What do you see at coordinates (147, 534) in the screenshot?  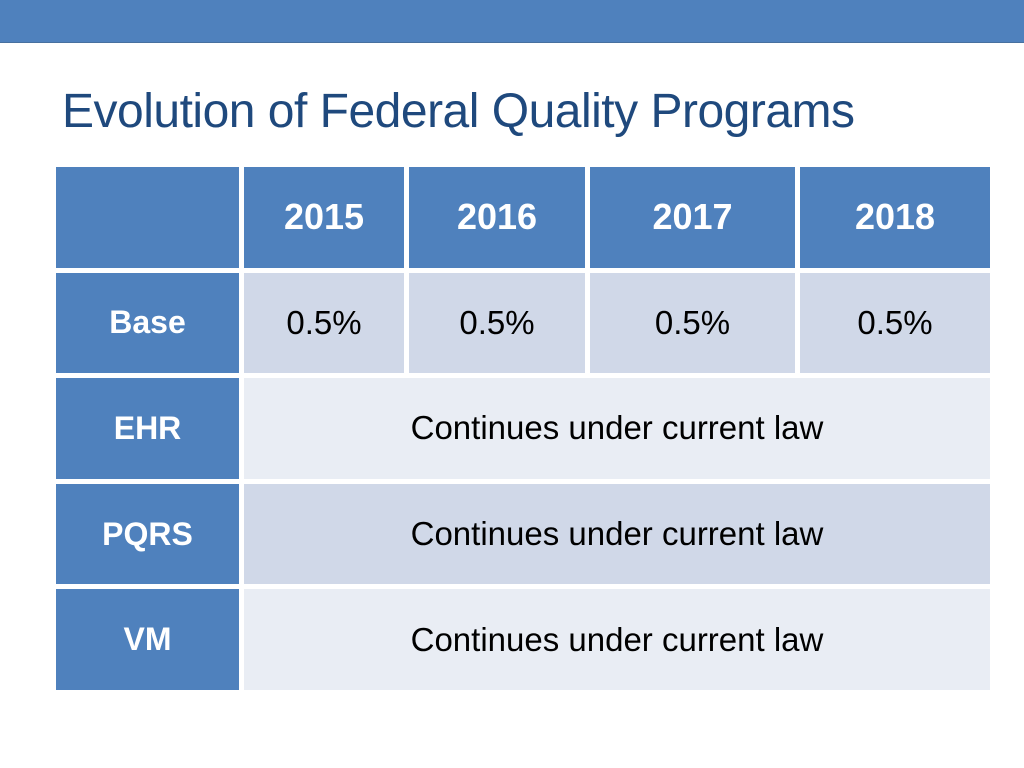 I see `row-label-pqrs: PQRS` at bounding box center [147, 534].